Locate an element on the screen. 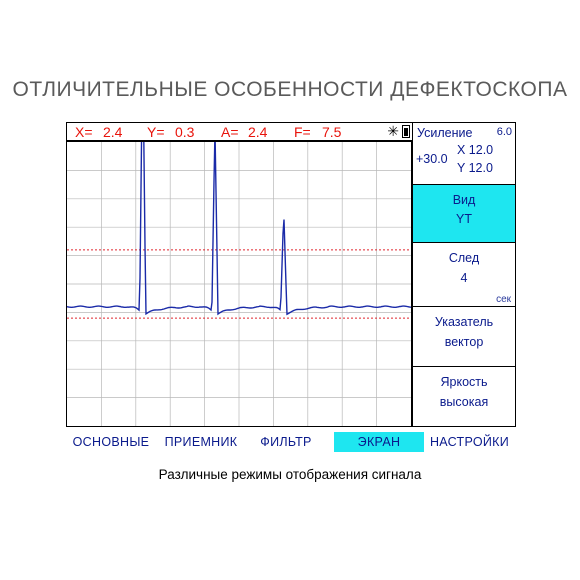  y-label: Y= is located at coordinates (156, 132).